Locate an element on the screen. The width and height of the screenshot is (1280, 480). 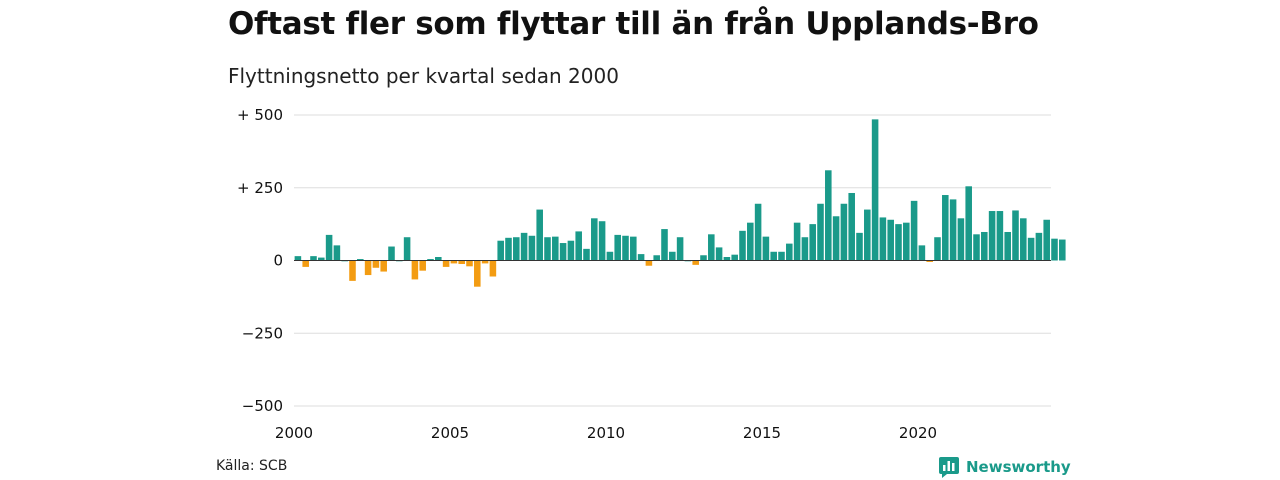
brand-logo: Newsworthy is located at coordinates (1004, 467).